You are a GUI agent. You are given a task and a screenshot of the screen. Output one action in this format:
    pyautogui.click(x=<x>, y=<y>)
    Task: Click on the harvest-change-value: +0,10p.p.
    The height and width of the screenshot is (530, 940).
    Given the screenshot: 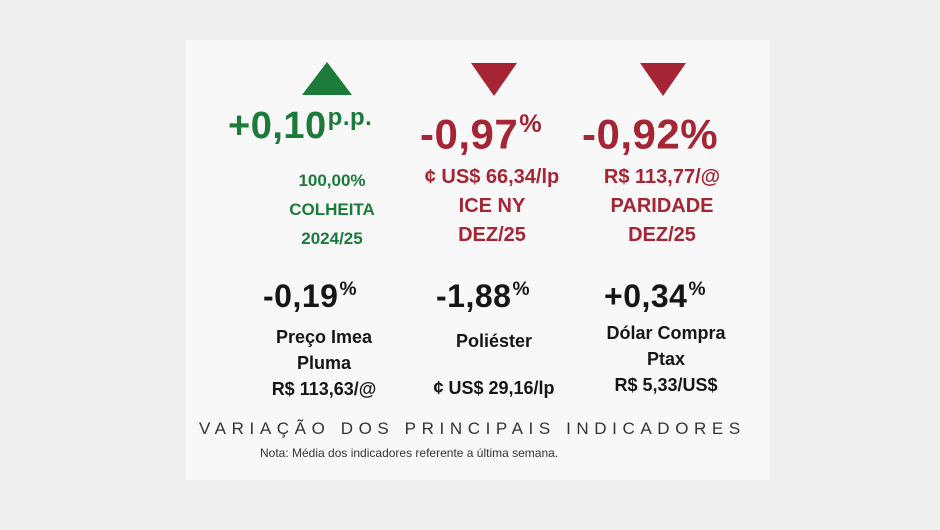 What is the action you would take?
    pyautogui.click(x=300, y=126)
    